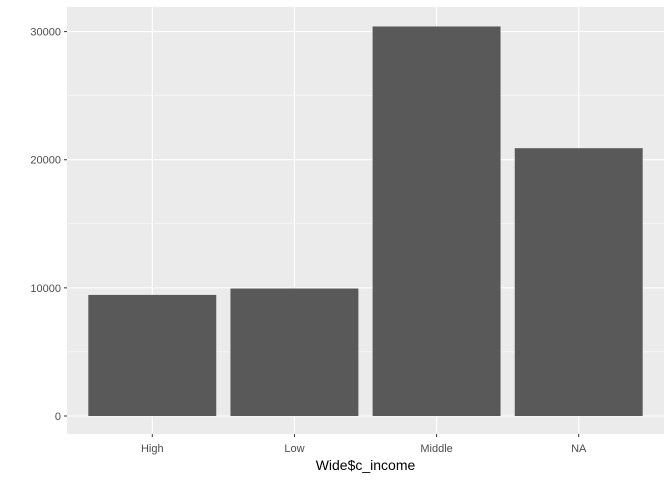 The height and width of the screenshot is (480, 672). Describe the element at coordinates (152, 355) in the screenshot. I see `bar-high` at that location.